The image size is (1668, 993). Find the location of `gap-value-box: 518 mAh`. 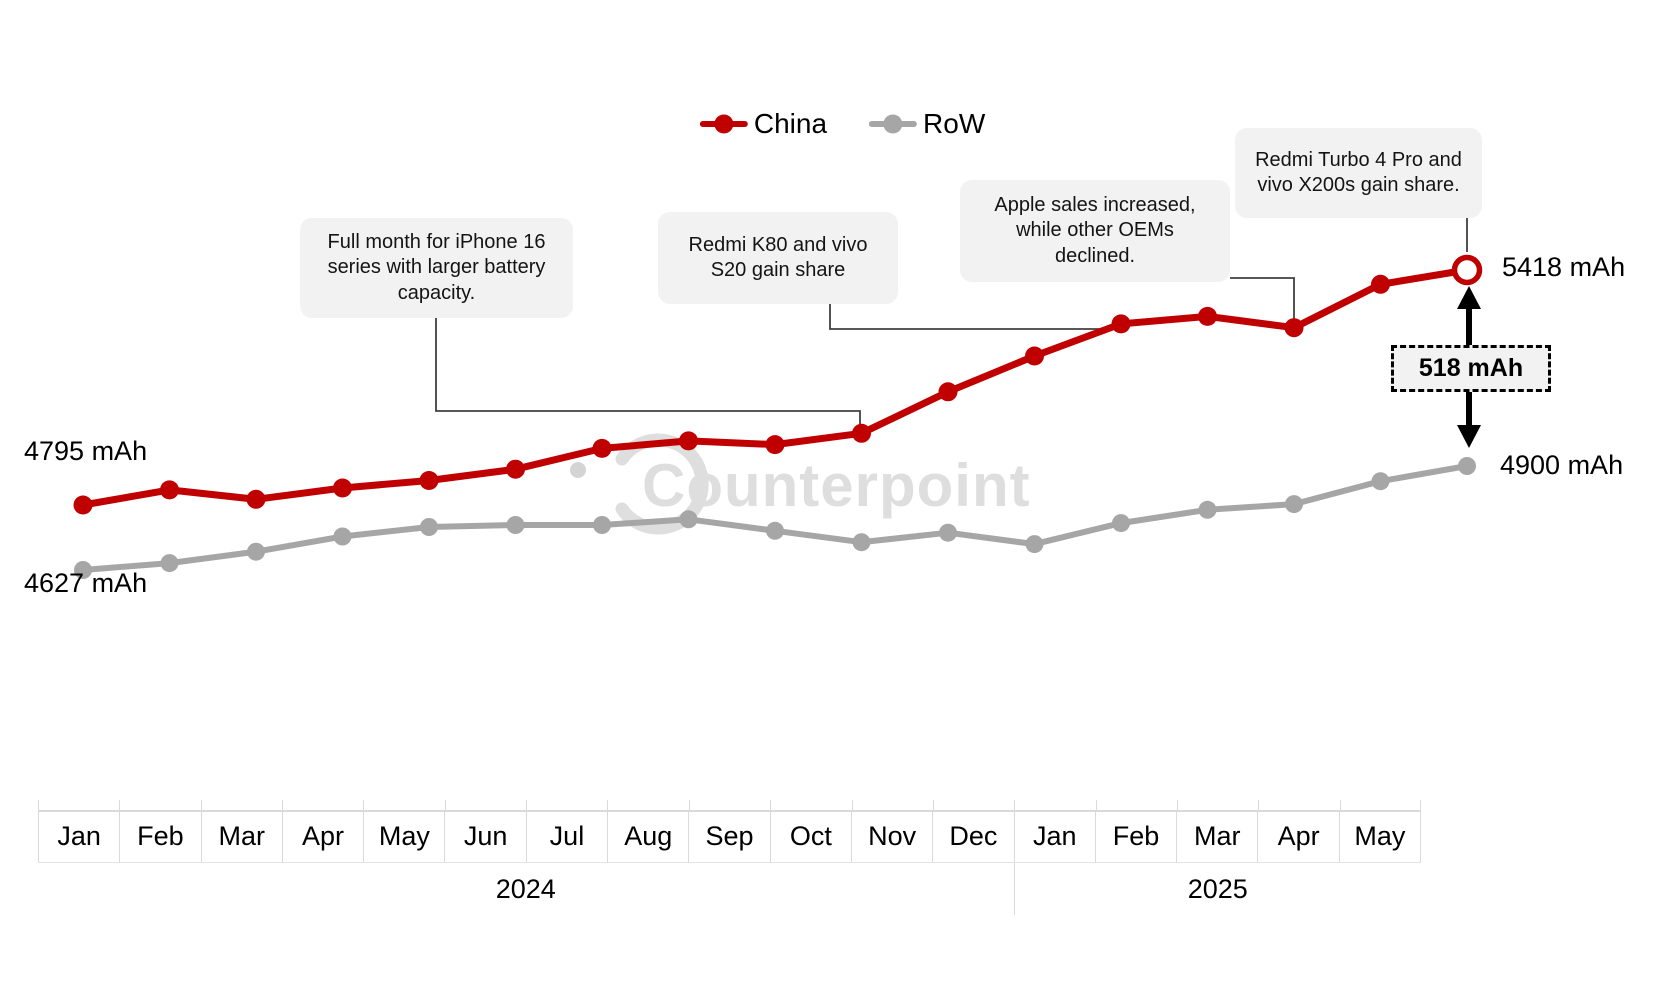

gap-value-box: 518 mAh is located at coordinates (1471, 368).